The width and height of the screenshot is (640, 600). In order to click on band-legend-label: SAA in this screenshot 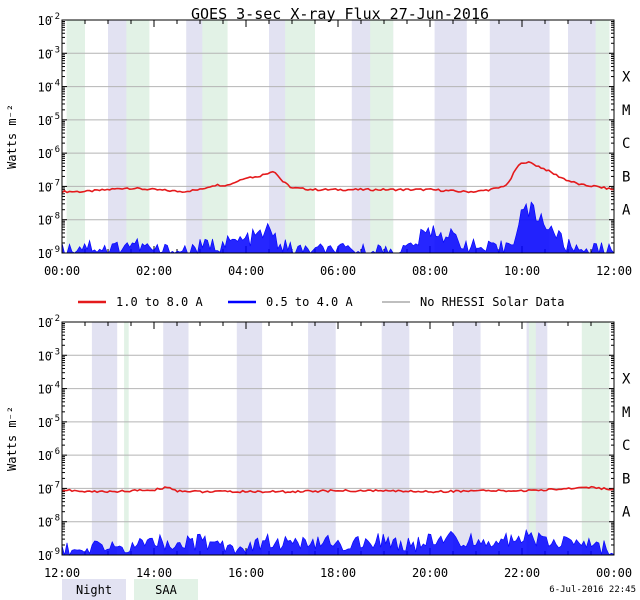, I will do `click(166, 590)`.